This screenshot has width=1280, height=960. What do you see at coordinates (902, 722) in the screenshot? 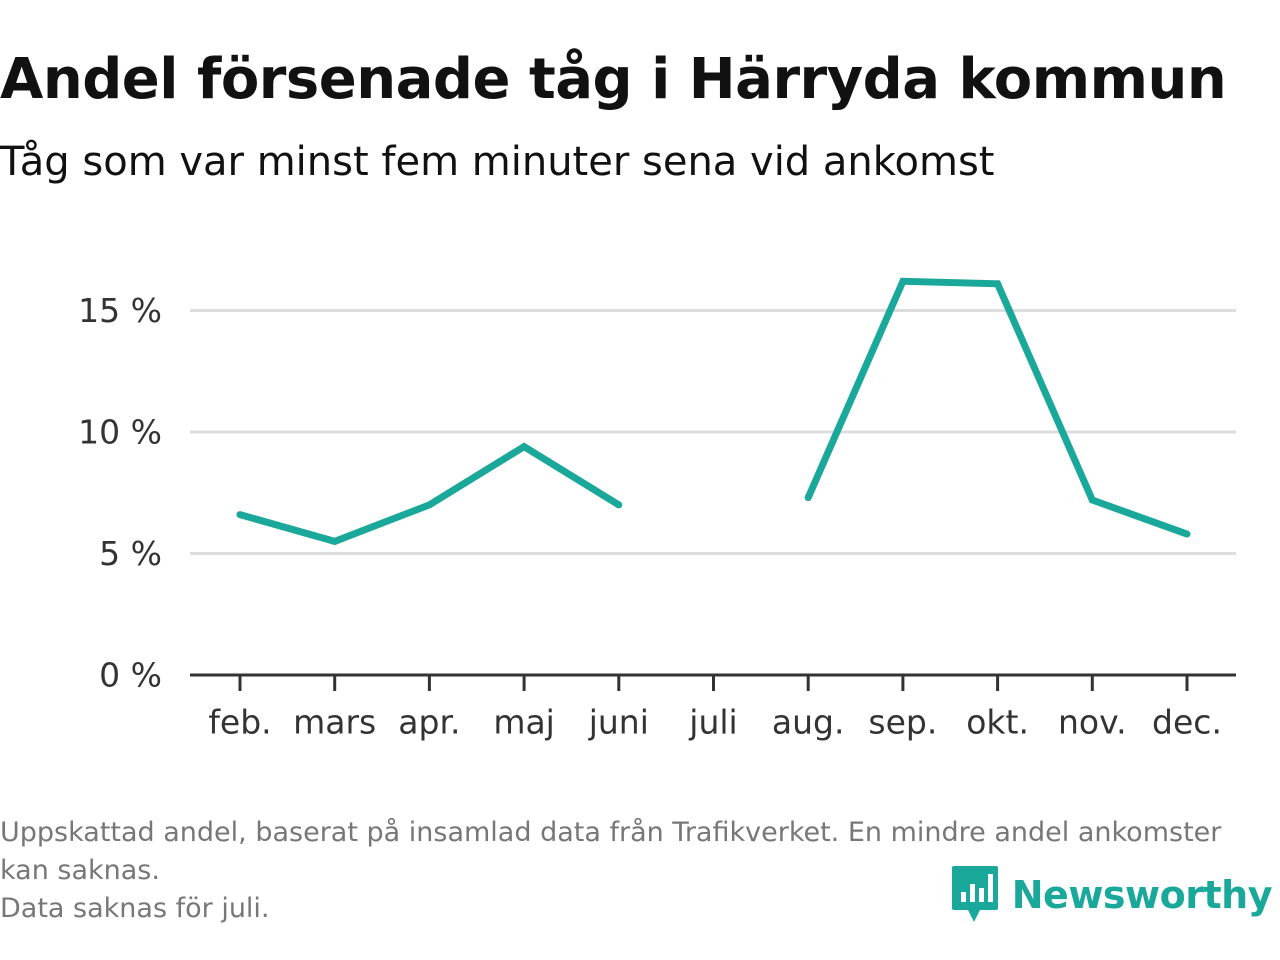
I see `x-tick-label: sep.` at bounding box center [902, 722].